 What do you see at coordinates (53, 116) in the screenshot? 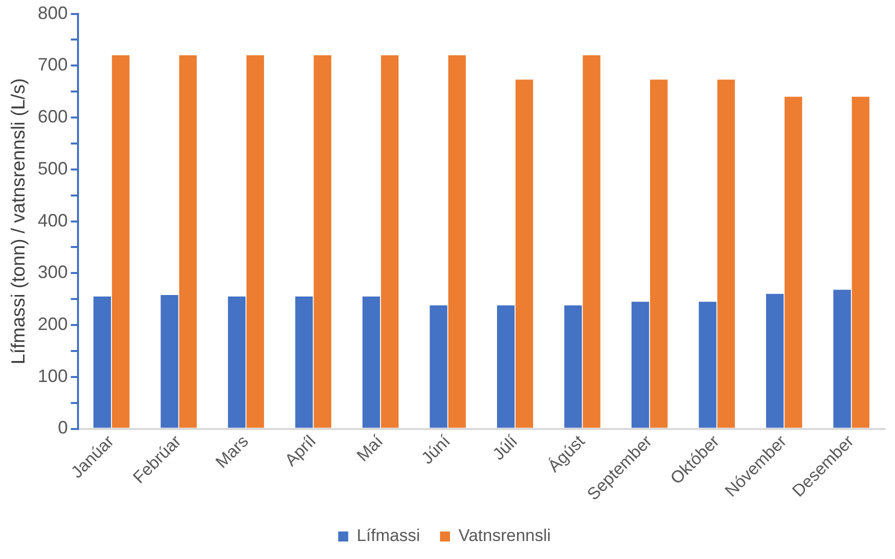
I see `y-tick-label: 600` at bounding box center [53, 116].